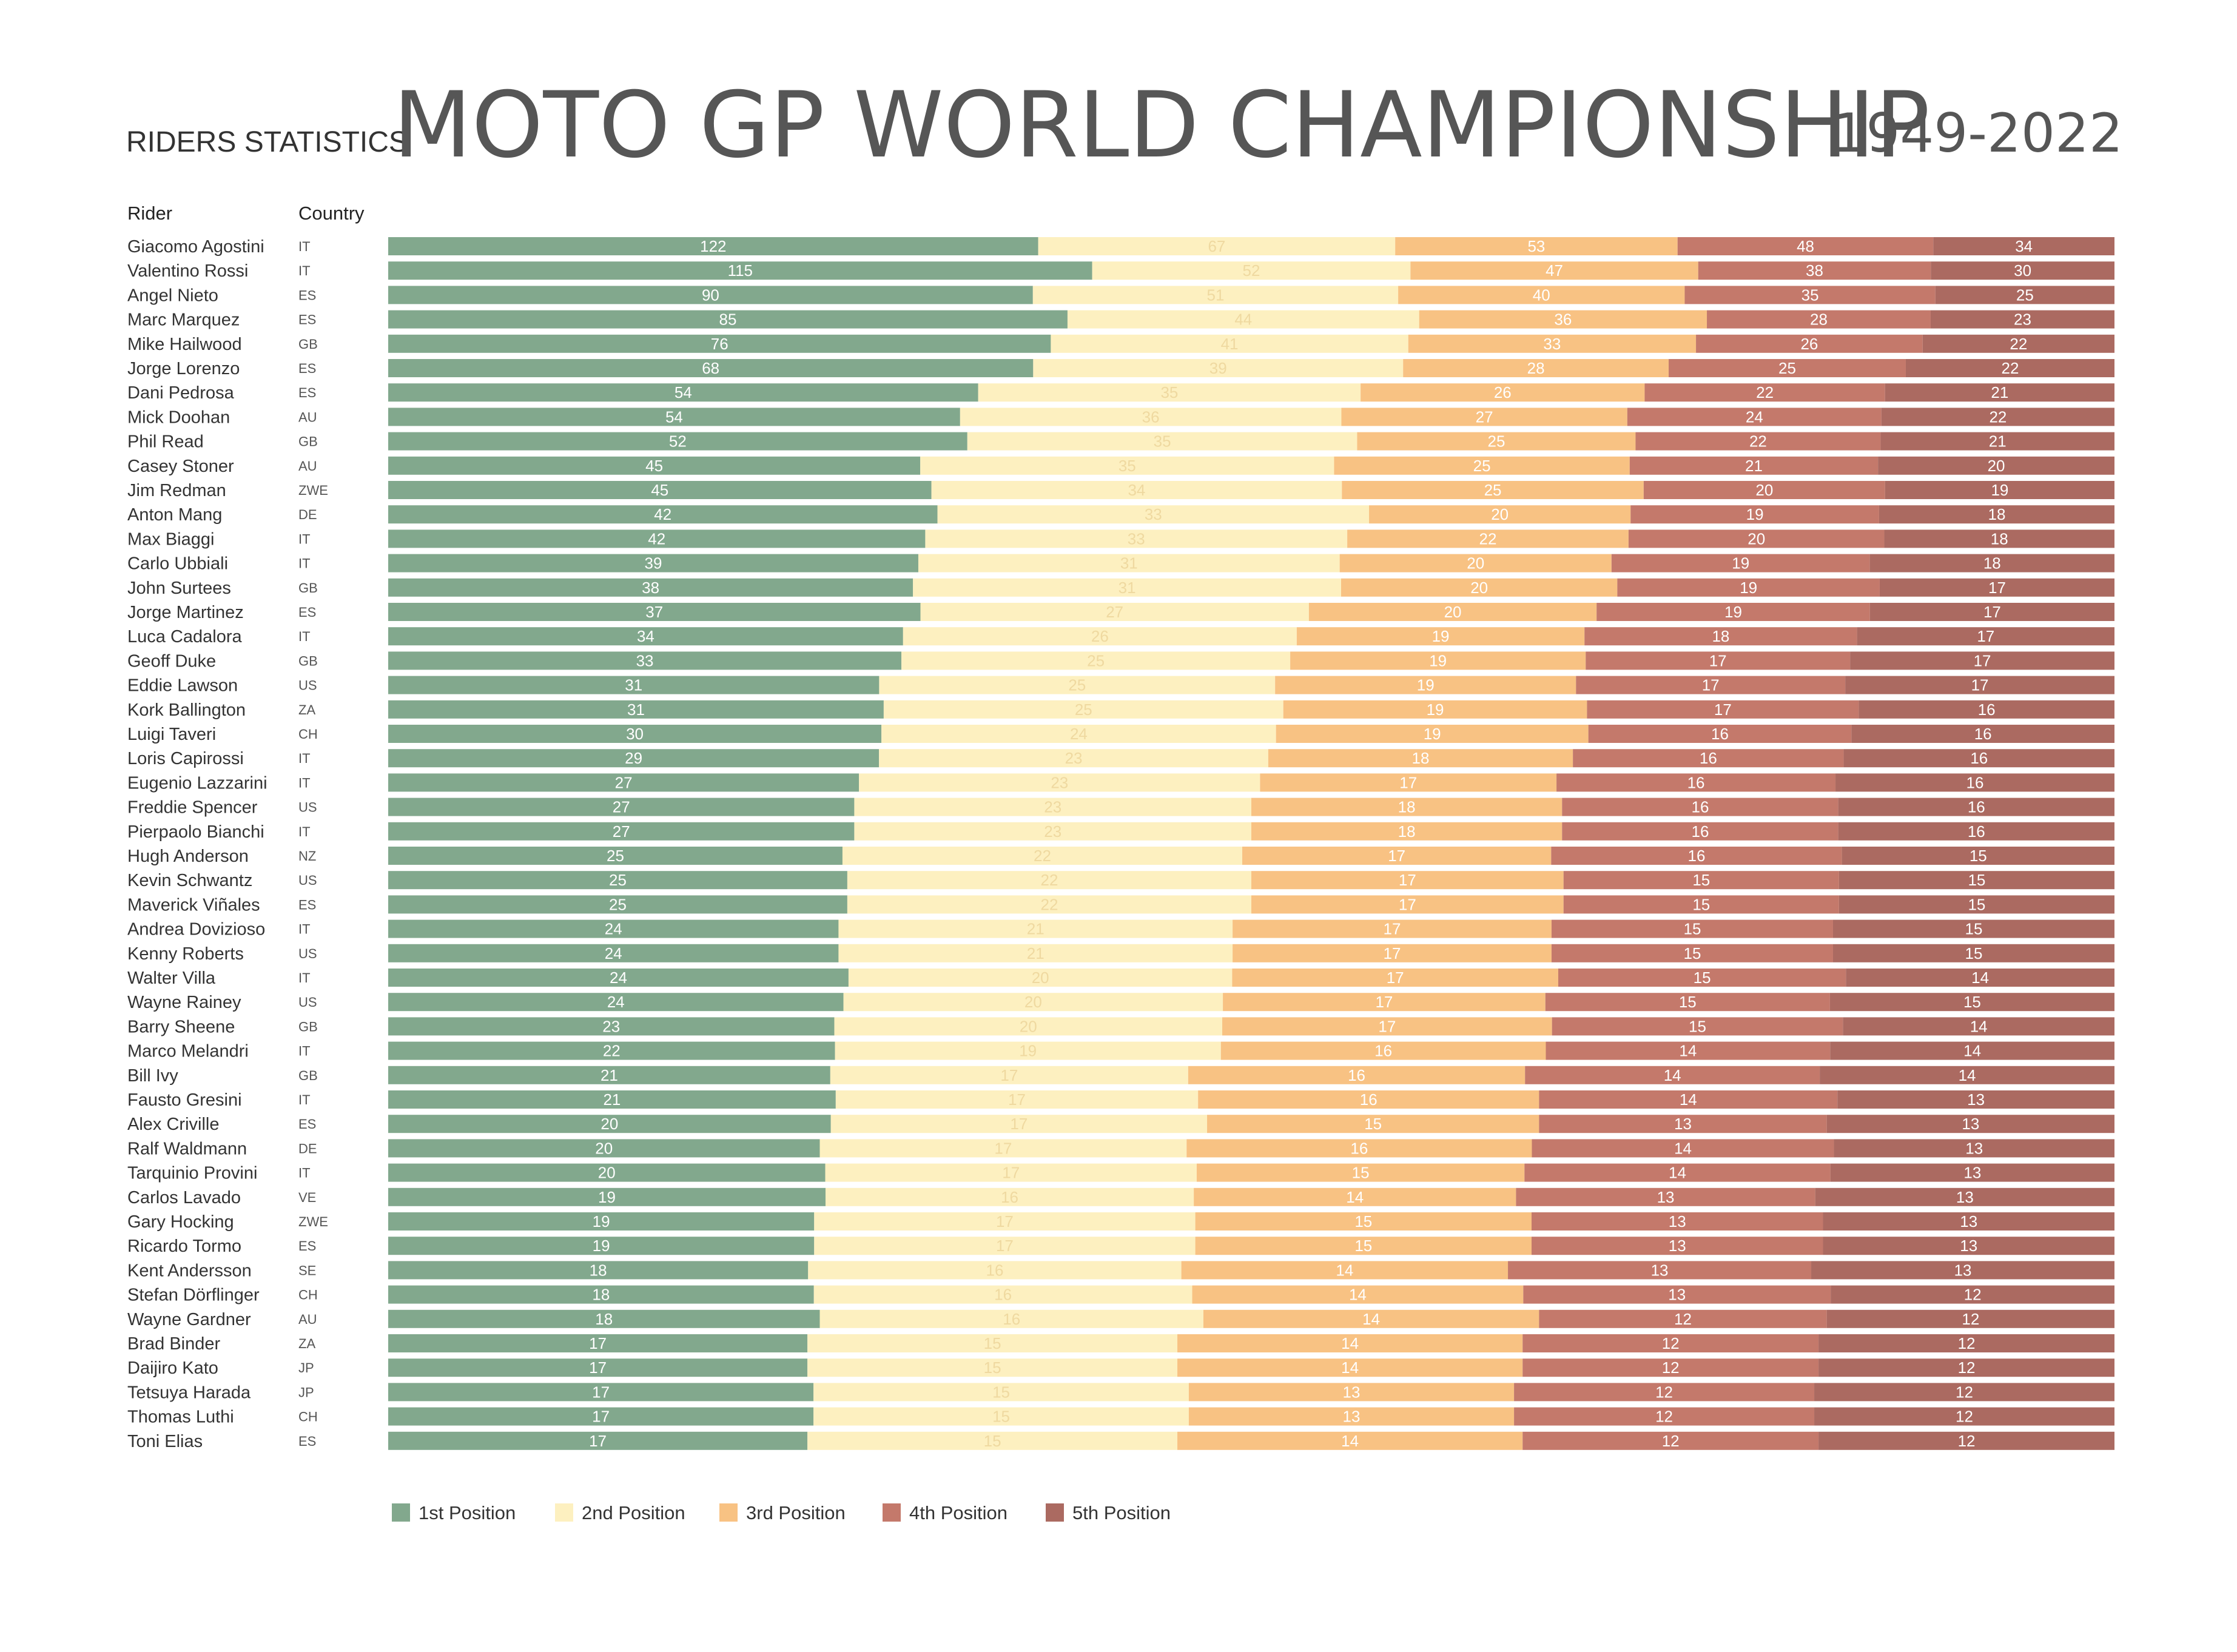 The image size is (2237, 1652). What do you see at coordinates (181, 1027) in the screenshot?
I see `rider-name: Barry Sheene` at bounding box center [181, 1027].